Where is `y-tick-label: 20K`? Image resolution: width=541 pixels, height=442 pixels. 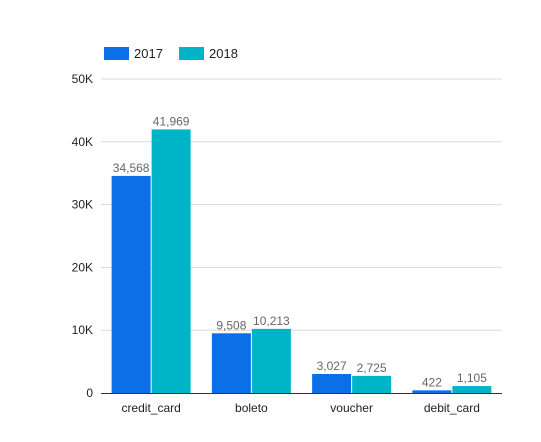
y-tick-label: 20K is located at coordinates (82, 267).